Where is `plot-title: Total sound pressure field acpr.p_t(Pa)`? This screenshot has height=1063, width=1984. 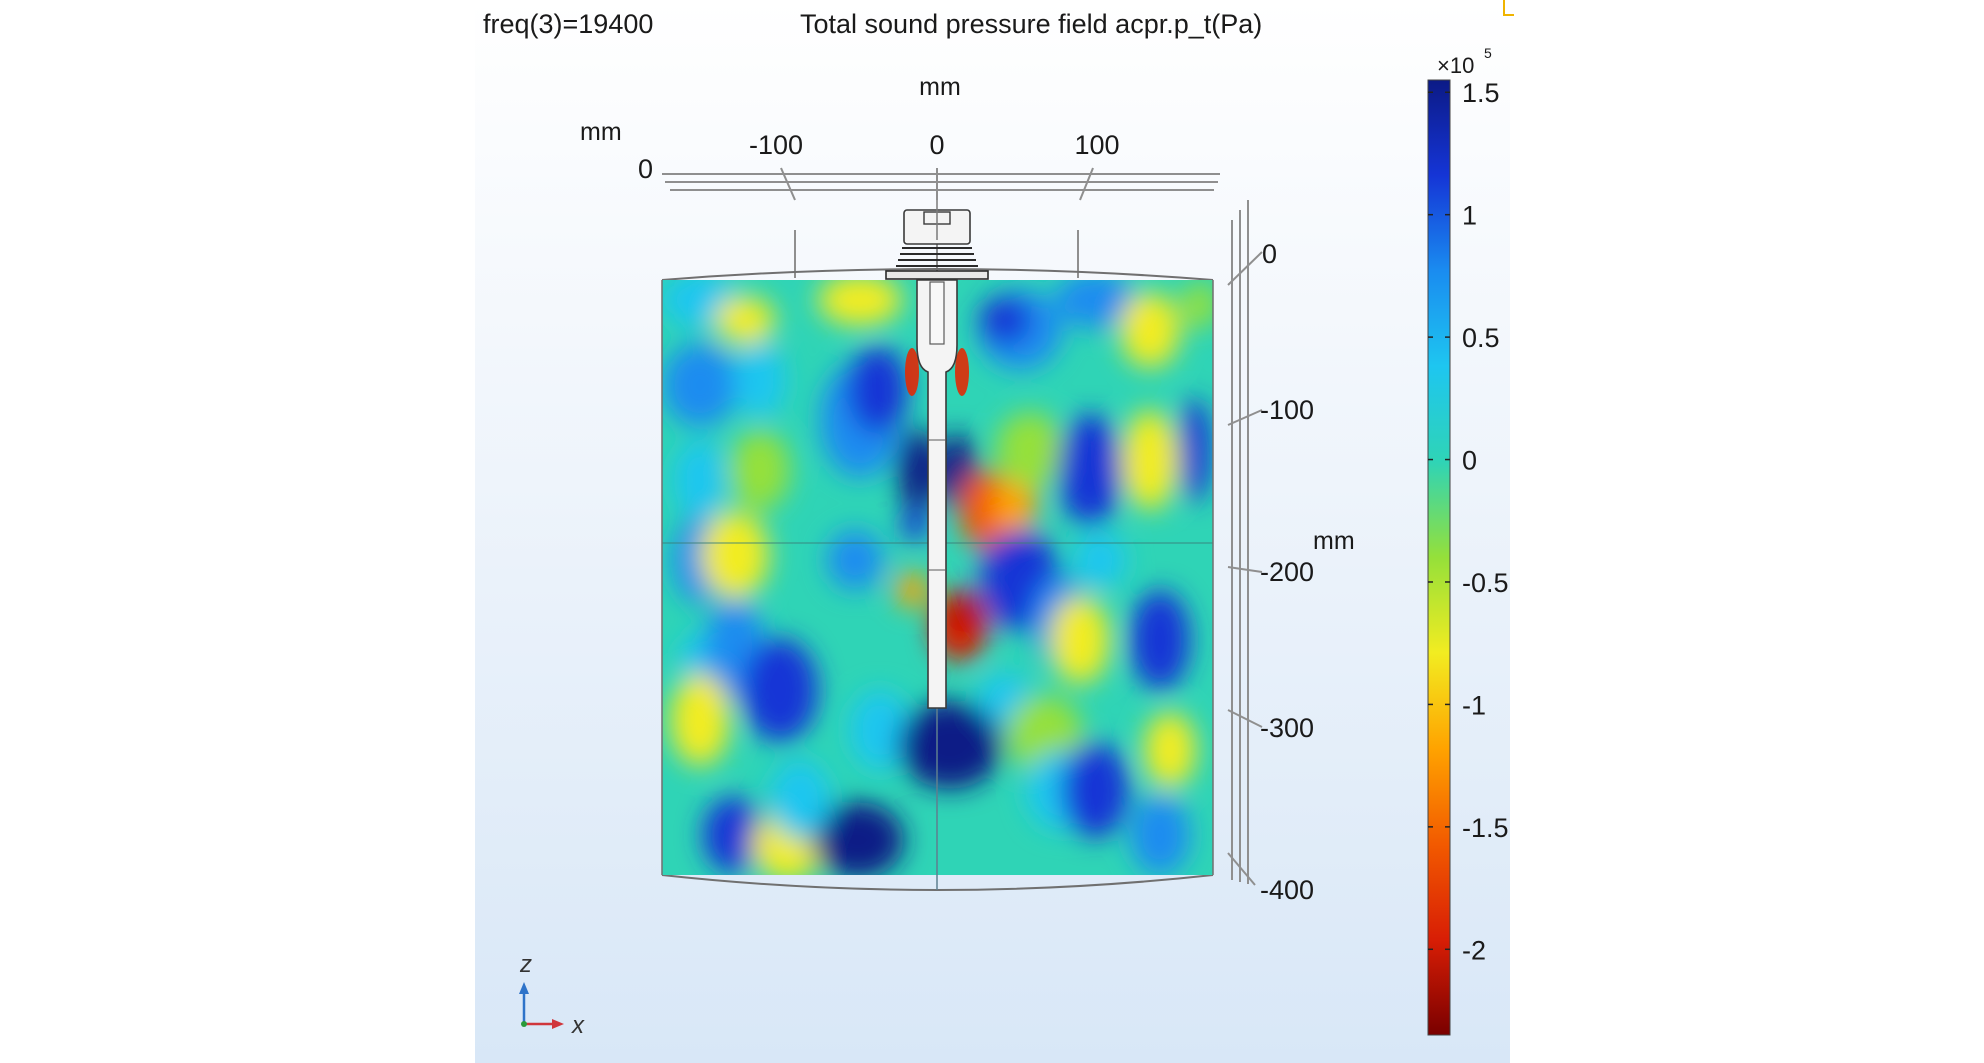 plot-title: Total sound pressure field acpr.p_t(Pa) is located at coordinates (1031, 24).